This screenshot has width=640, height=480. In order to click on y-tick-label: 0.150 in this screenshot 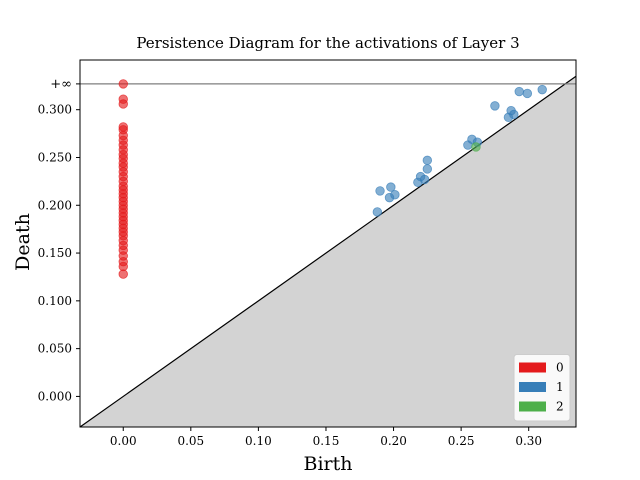, I will do `click(55, 253)`.